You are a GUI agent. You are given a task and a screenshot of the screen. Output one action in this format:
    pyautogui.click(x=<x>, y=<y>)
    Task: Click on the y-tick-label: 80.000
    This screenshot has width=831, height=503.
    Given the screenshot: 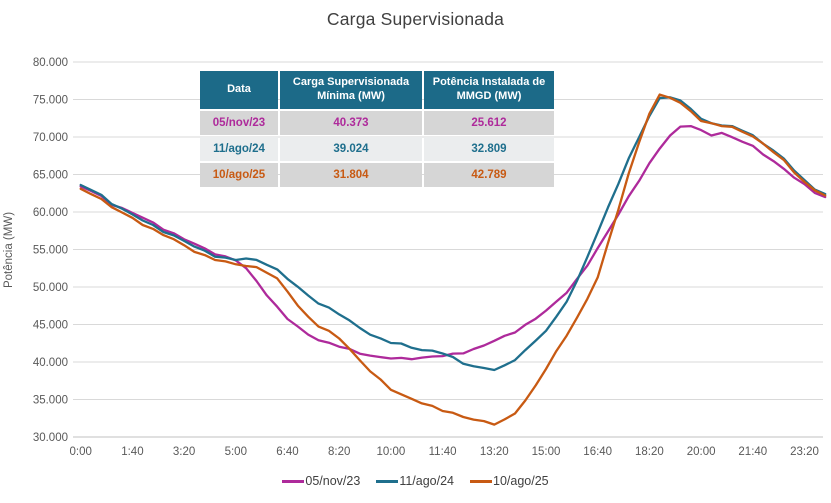 What is the action you would take?
    pyautogui.click(x=50, y=63)
    